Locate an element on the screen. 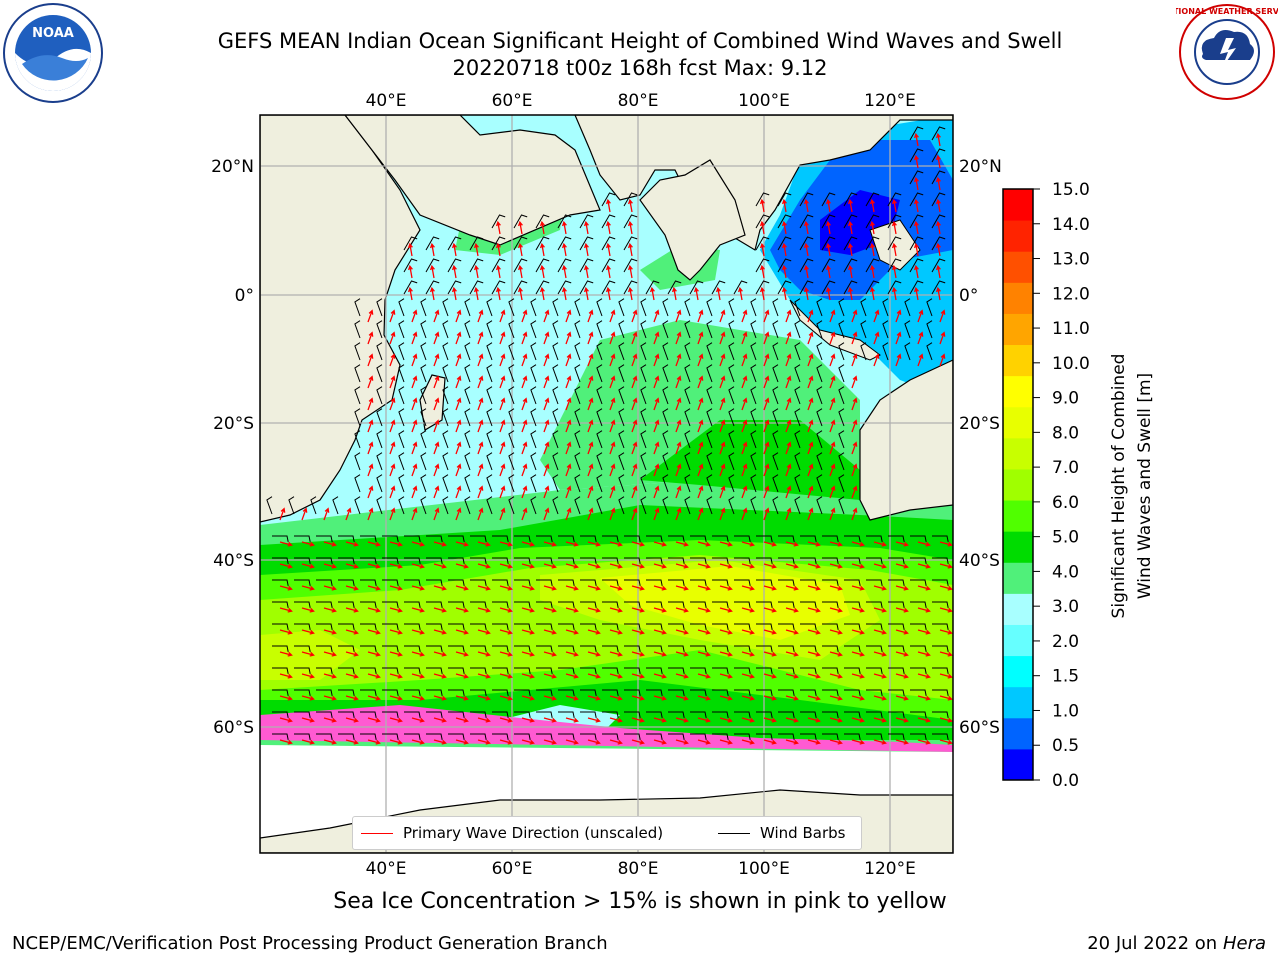  lat-label-right-60s: 60°S is located at coordinates (979, 728).